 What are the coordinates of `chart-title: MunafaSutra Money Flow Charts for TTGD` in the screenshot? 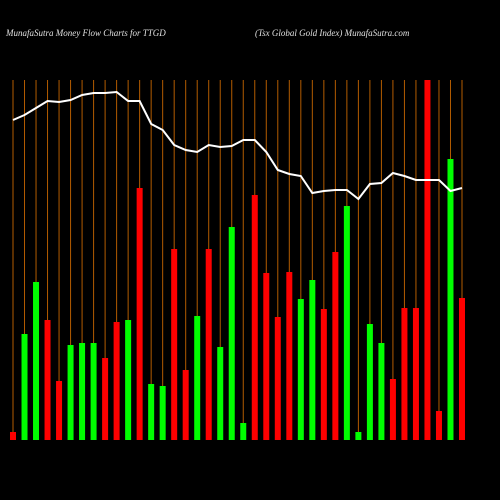 It's located at (85, 33).